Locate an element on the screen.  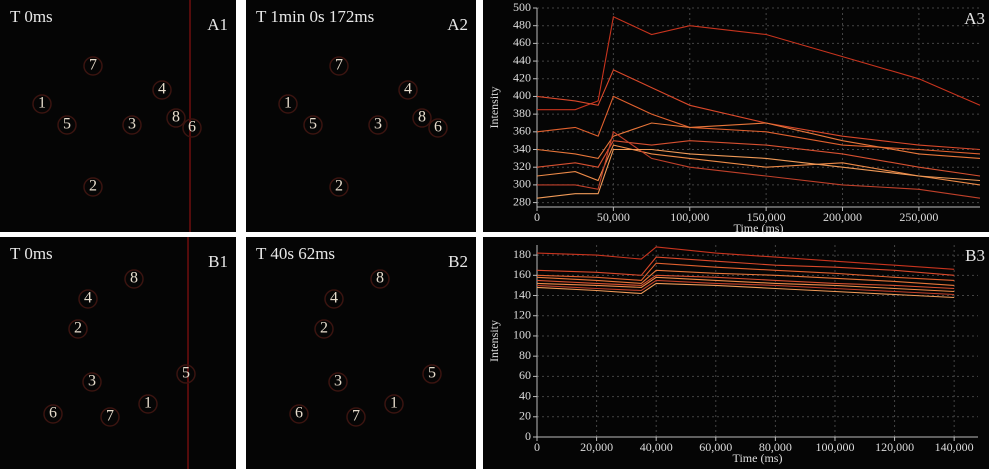
image-panel is located at coordinates (118, 116).